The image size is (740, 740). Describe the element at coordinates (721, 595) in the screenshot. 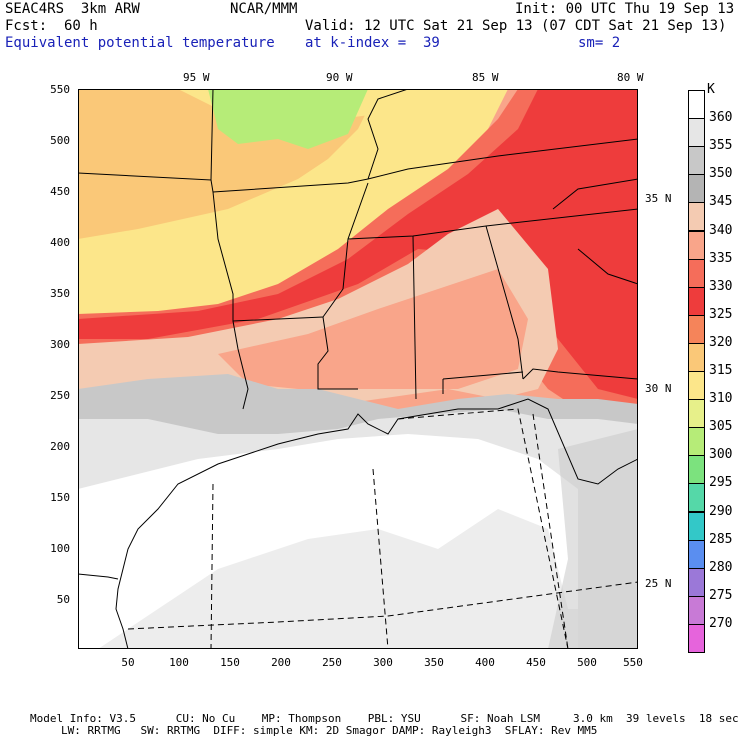

I see `colorbar-label: 275` at that location.